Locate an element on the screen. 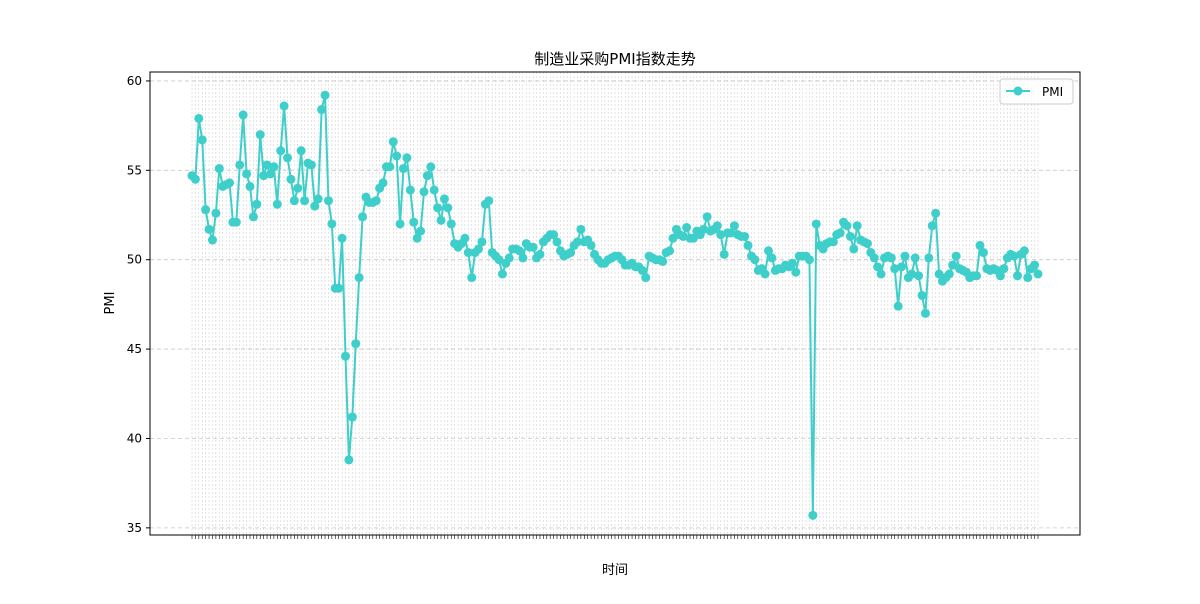 The height and width of the screenshot is (604, 1200). chart-title: 制造业采购PMI指数走势 is located at coordinates (614, 59).